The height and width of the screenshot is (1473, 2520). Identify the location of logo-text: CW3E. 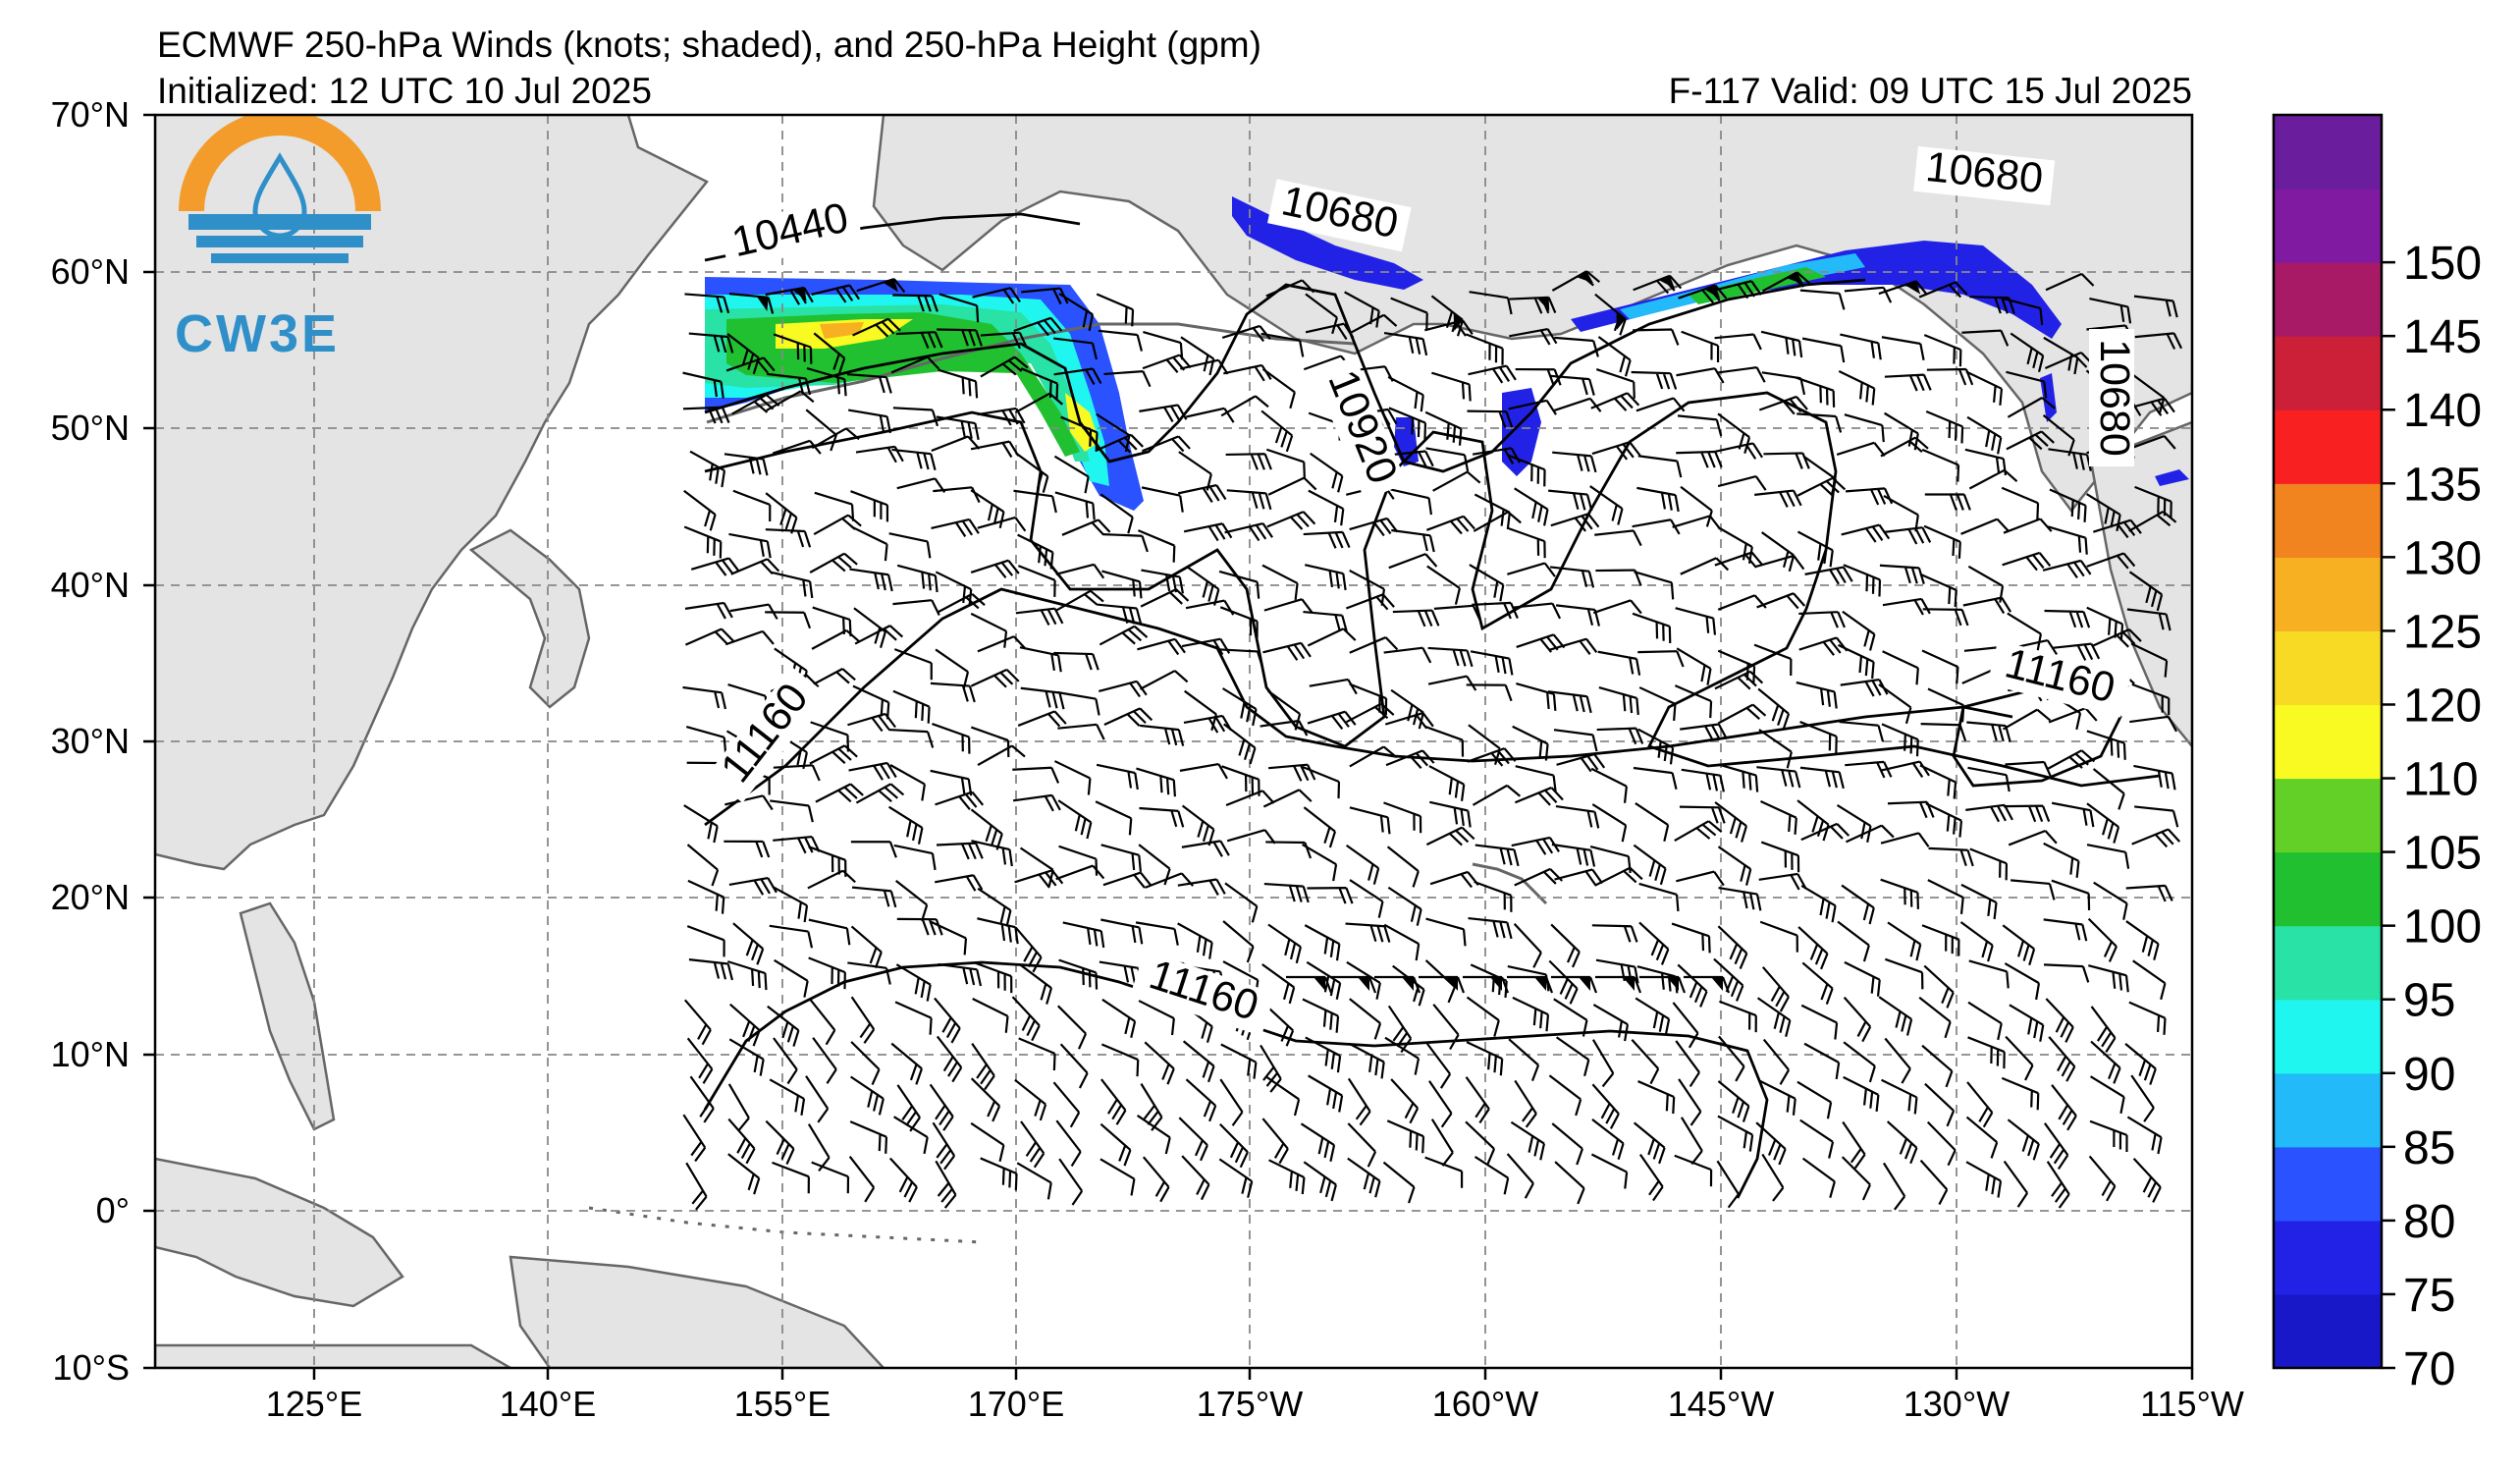
(257, 333).